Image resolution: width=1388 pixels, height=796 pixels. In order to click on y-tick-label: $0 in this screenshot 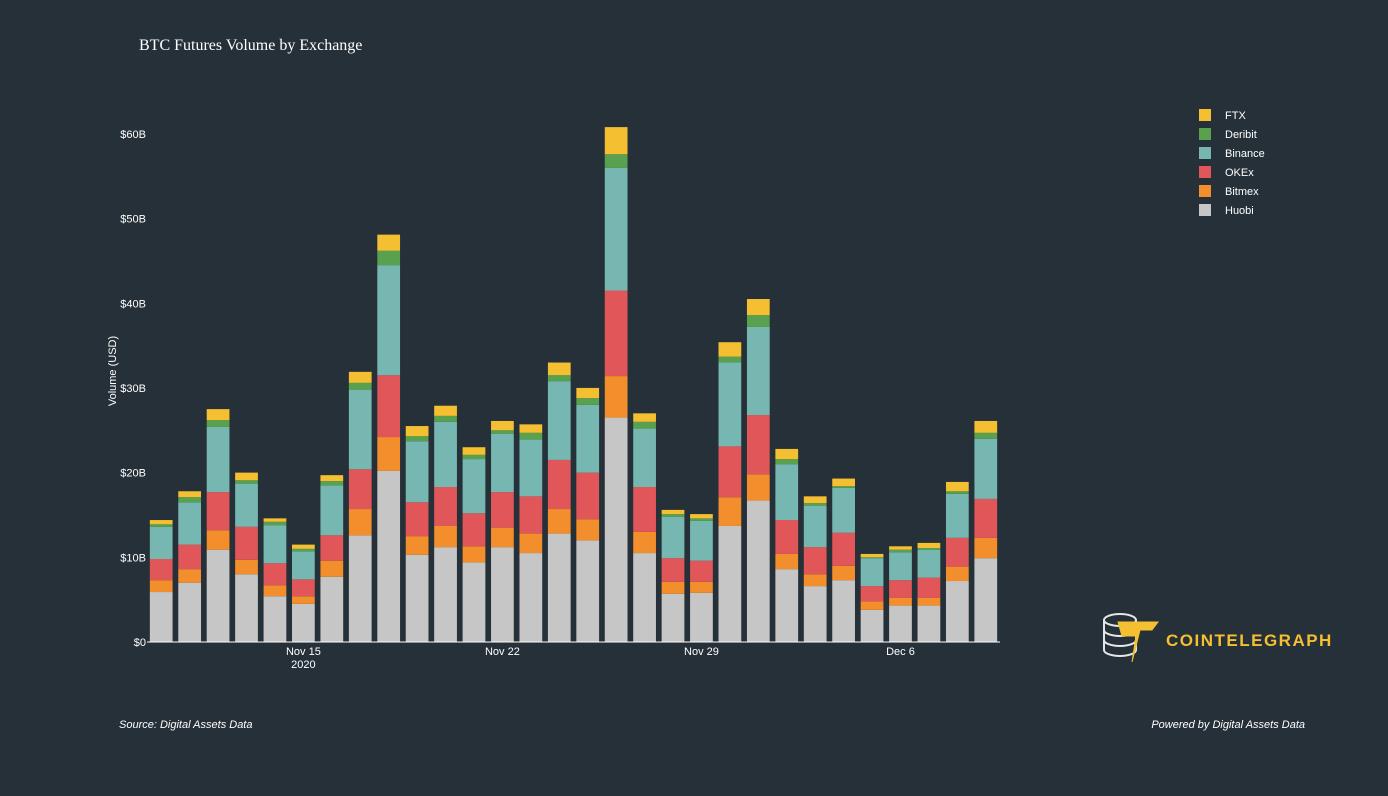, I will do `click(140, 643)`.